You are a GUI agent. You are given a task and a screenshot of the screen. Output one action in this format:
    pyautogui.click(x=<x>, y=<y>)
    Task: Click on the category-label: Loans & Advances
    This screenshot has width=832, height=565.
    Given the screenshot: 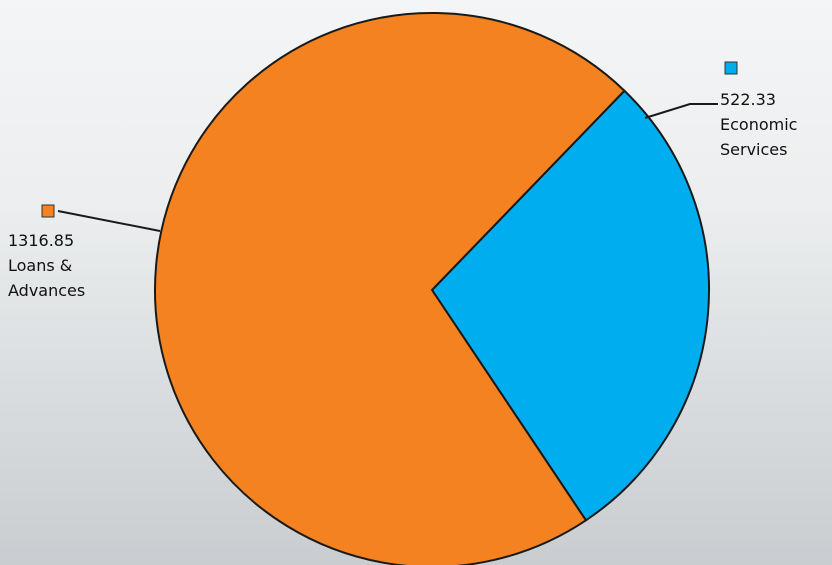 What is the action you would take?
    pyautogui.click(x=47, y=278)
    